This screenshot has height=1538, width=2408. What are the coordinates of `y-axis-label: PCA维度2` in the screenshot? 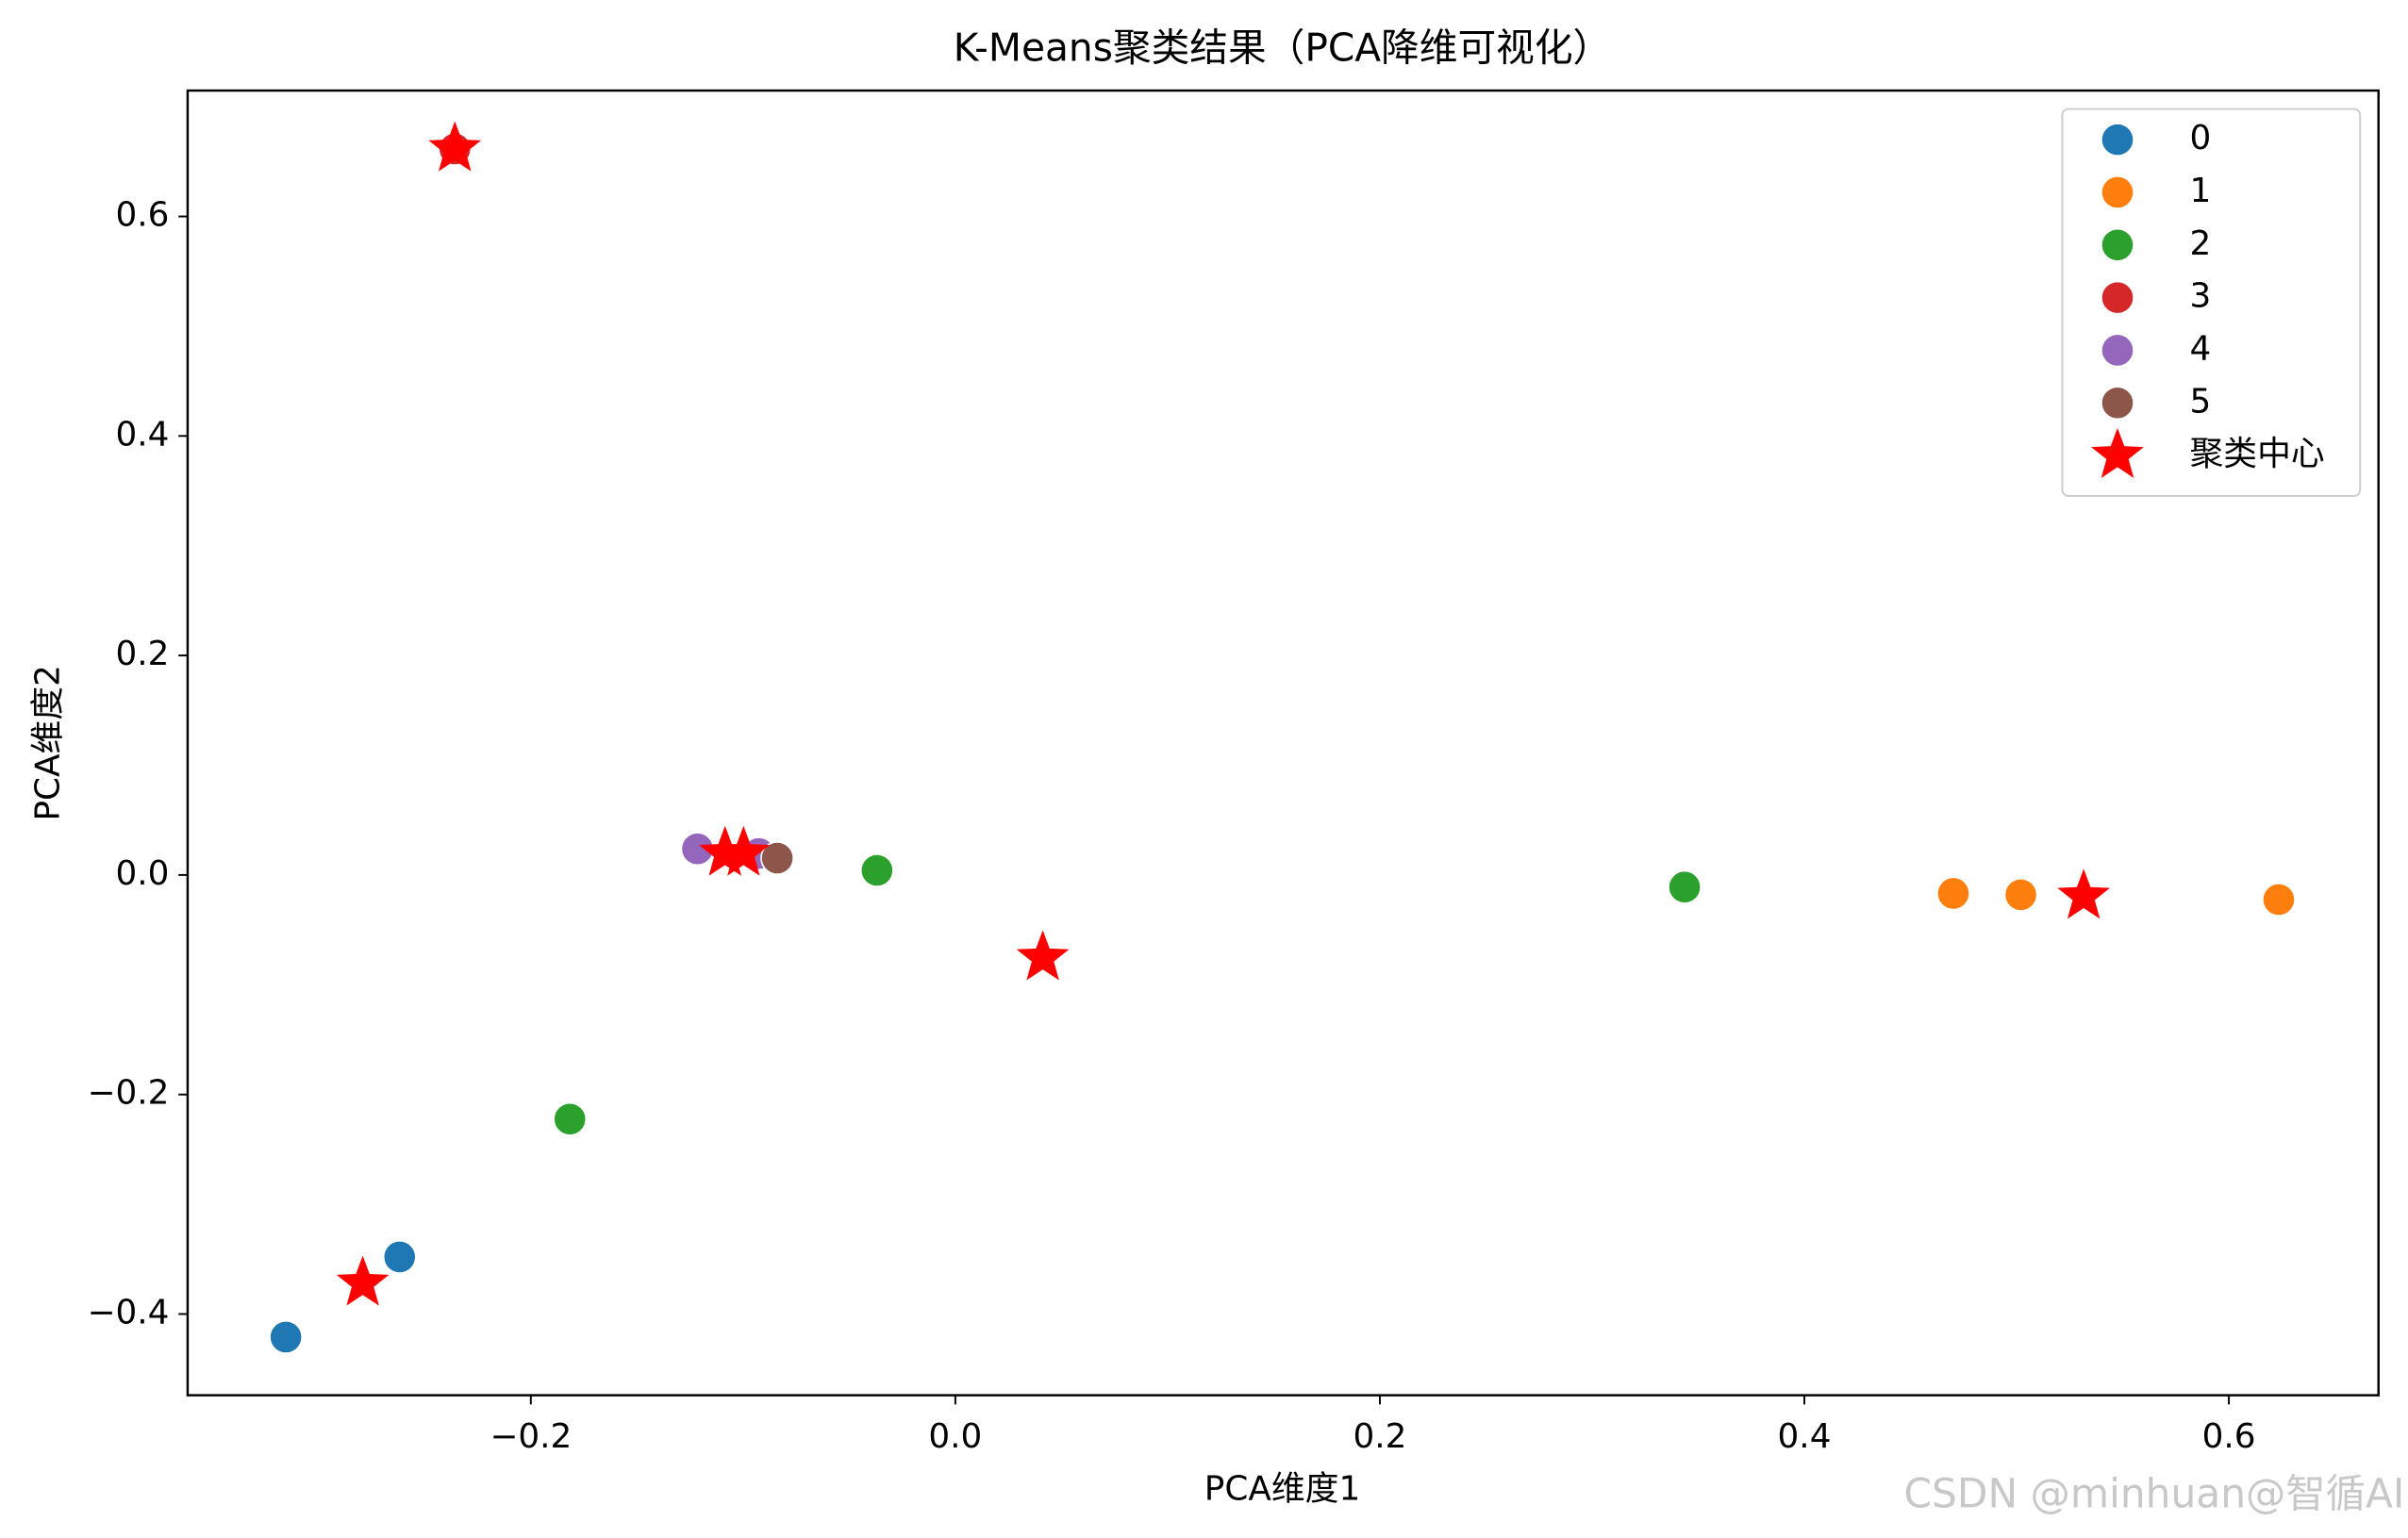 It's located at (48, 742).